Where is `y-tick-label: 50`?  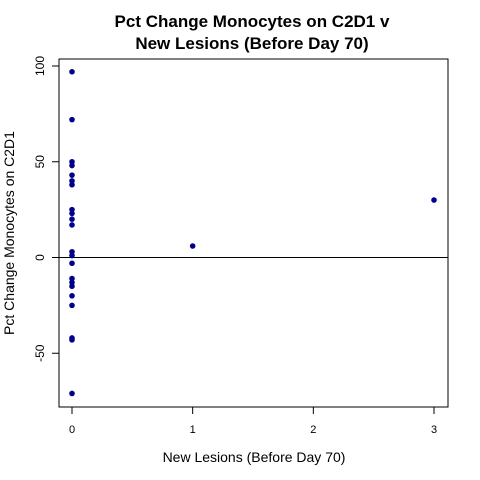 y-tick-label: 50 is located at coordinates (40, 162).